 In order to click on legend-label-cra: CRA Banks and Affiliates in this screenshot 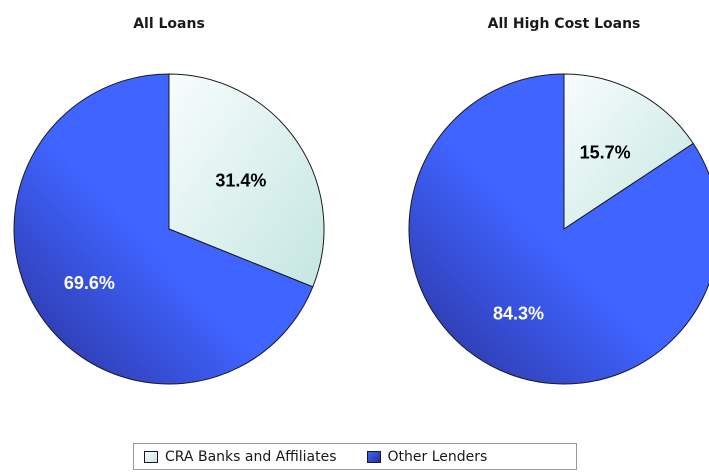, I will do `click(251, 456)`.